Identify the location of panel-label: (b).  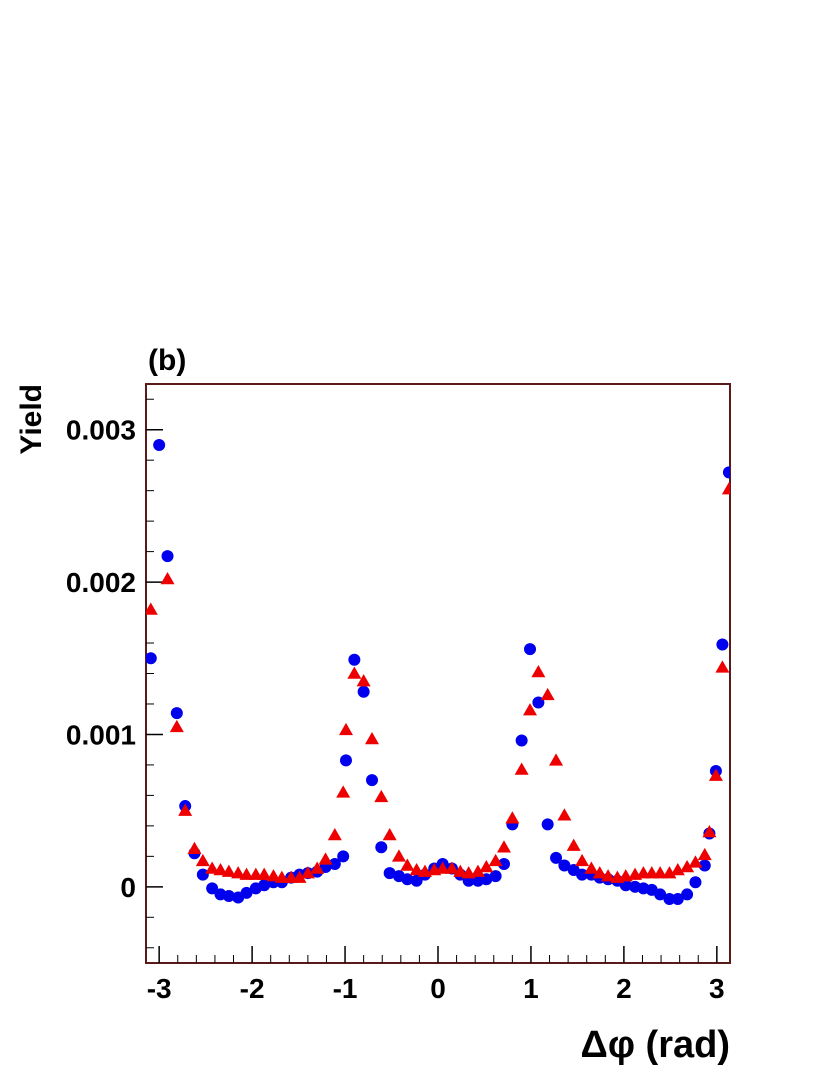
(167, 360).